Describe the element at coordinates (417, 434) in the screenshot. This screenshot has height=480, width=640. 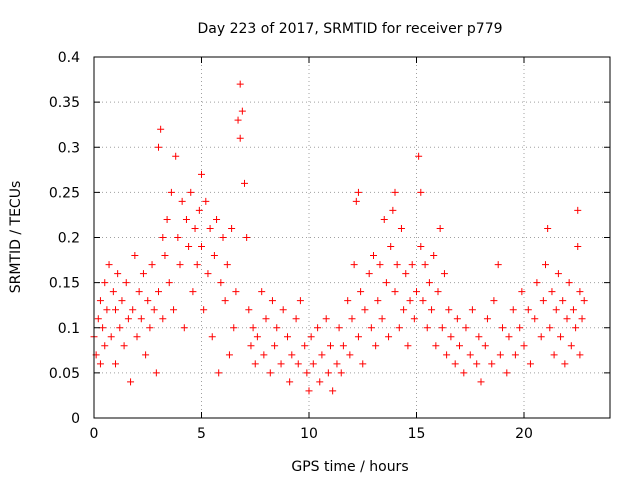
I see `x-tick-label: 15` at that location.